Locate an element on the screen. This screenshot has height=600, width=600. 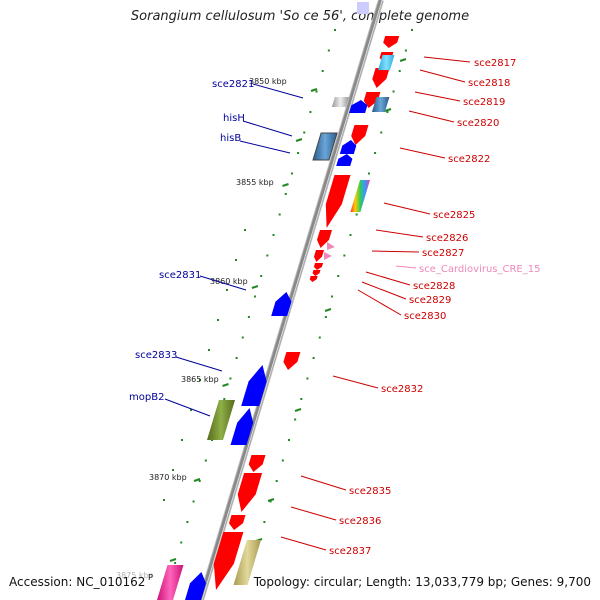
gene-label-sce2817: sce2817 is located at coordinates (495, 63).